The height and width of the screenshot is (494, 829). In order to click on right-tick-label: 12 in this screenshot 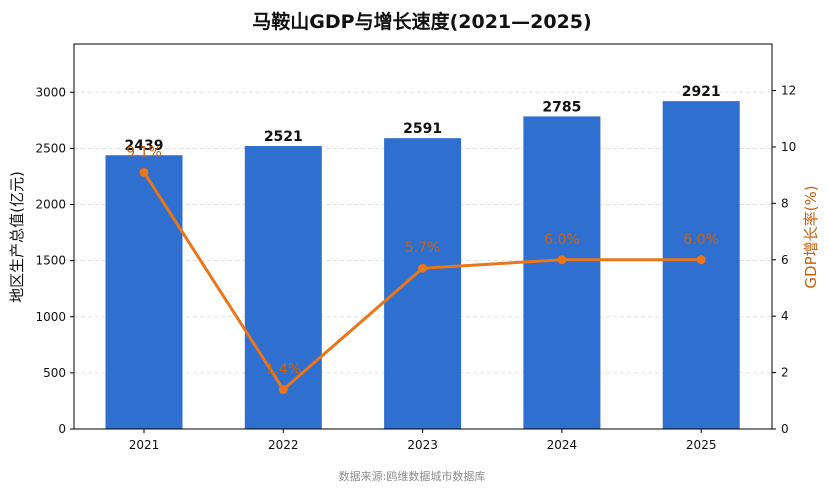, I will do `click(788, 91)`.